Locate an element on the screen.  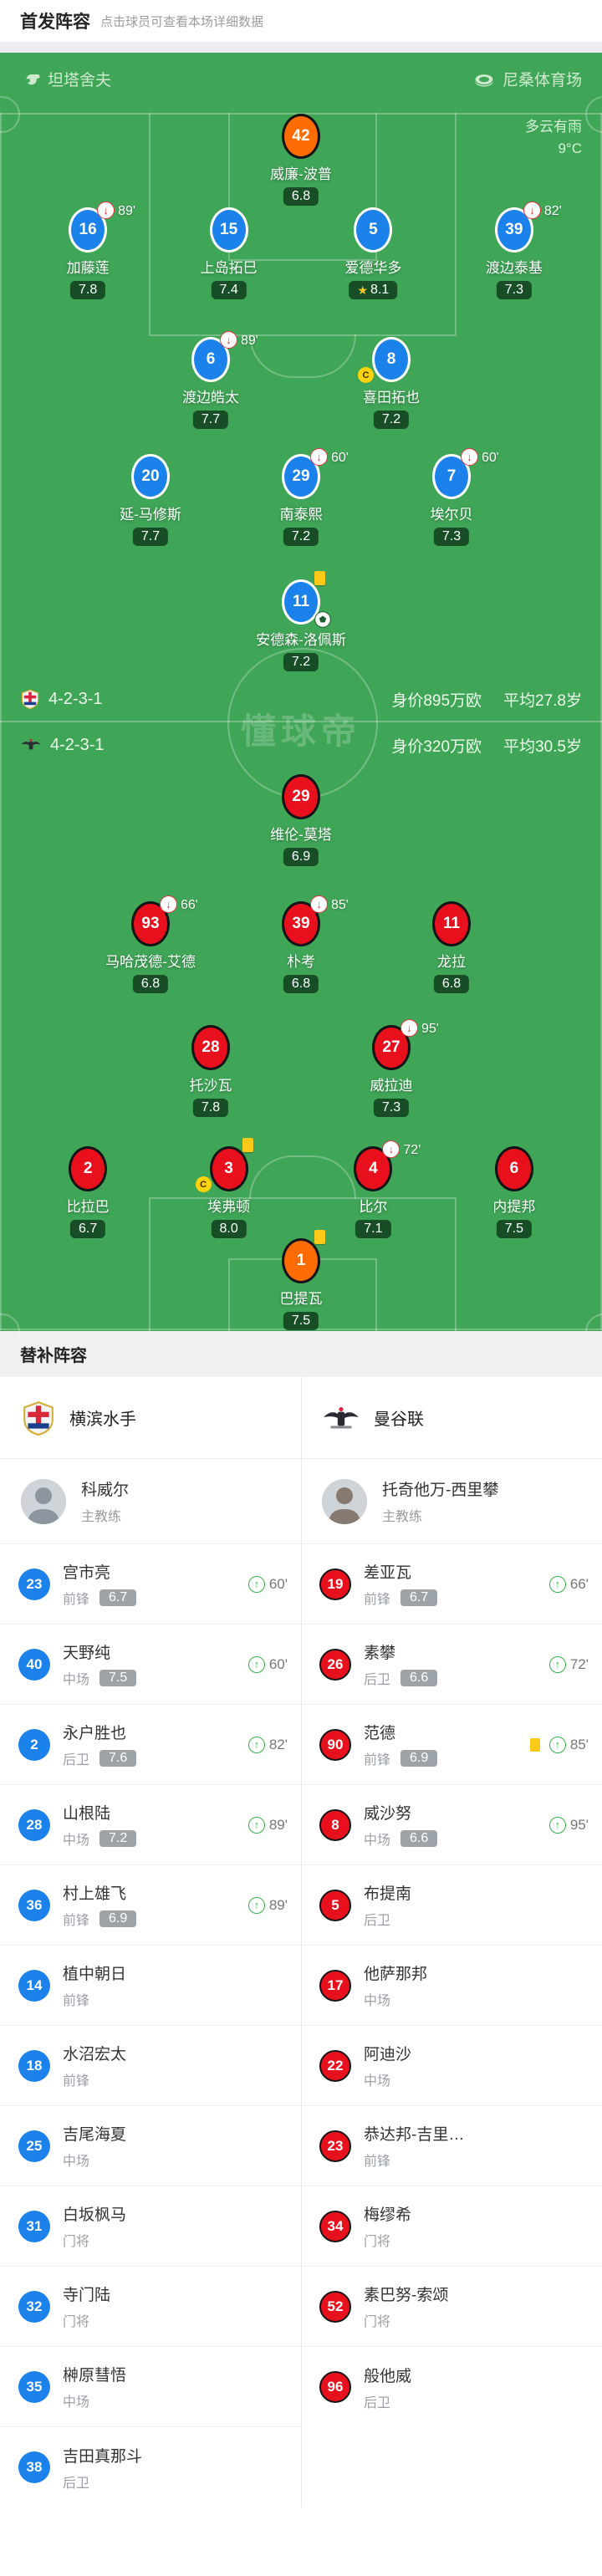
player-rating: 7.8 is located at coordinates (88, 290).